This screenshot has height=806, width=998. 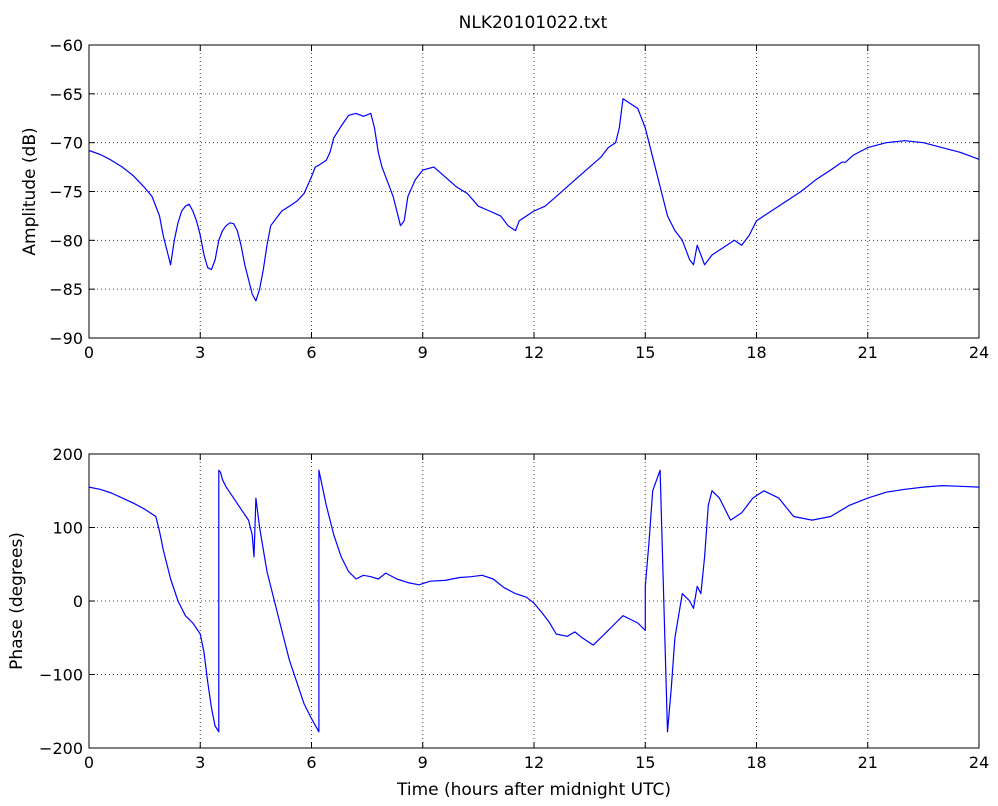 I want to click on phase-x-axis-label: Time (hours after midnight UTC), so click(x=533, y=790).